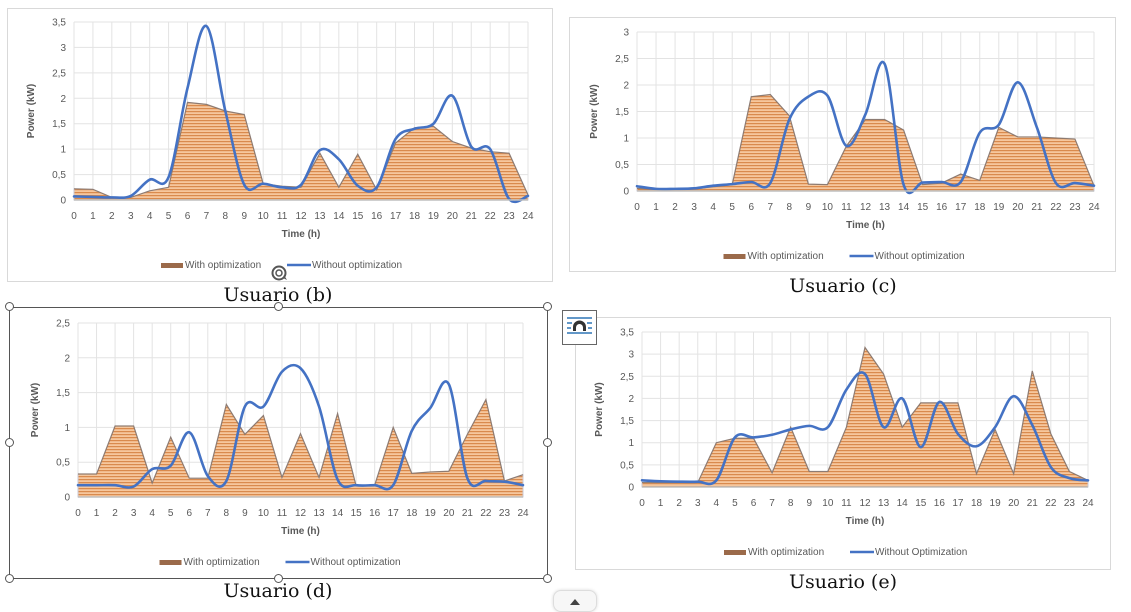 The image size is (1131, 612). What do you see at coordinates (622, 165) in the screenshot?
I see `y-tick-label: 0,5` at bounding box center [622, 165].